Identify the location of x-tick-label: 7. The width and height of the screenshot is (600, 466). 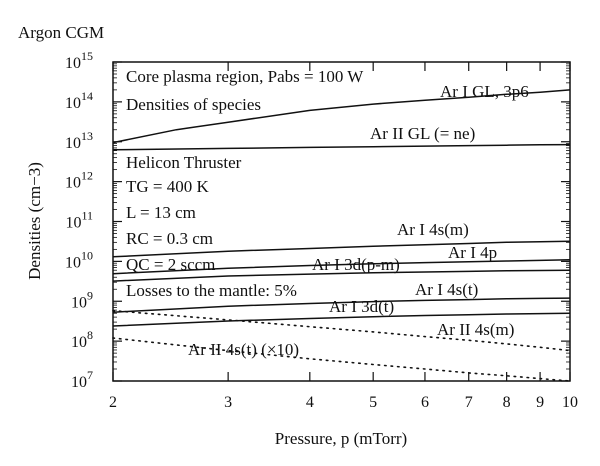
(469, 402).